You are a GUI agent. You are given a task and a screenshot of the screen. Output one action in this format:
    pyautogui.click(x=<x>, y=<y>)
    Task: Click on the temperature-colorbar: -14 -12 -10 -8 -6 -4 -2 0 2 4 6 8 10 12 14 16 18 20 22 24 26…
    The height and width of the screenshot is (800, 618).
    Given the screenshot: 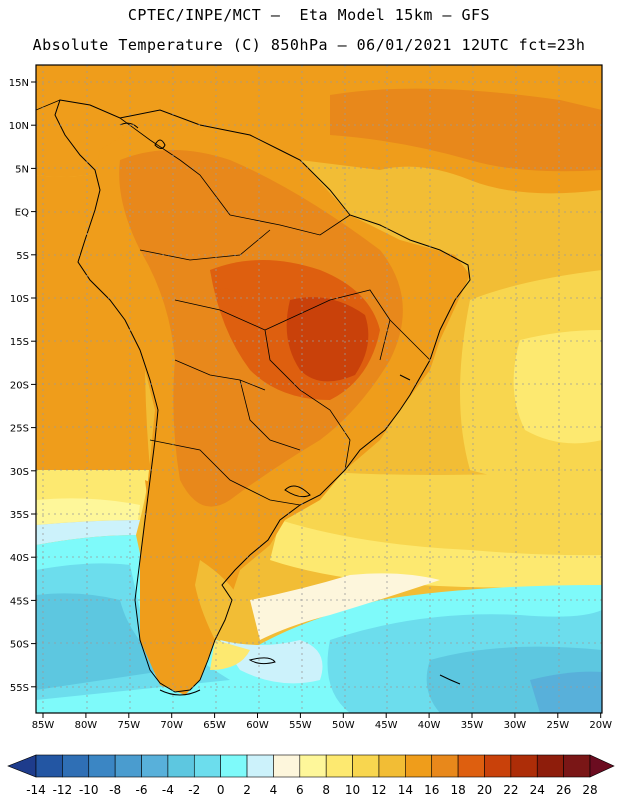 What is the action you would take?
    pyautogui.click(x=311, y=775)
    